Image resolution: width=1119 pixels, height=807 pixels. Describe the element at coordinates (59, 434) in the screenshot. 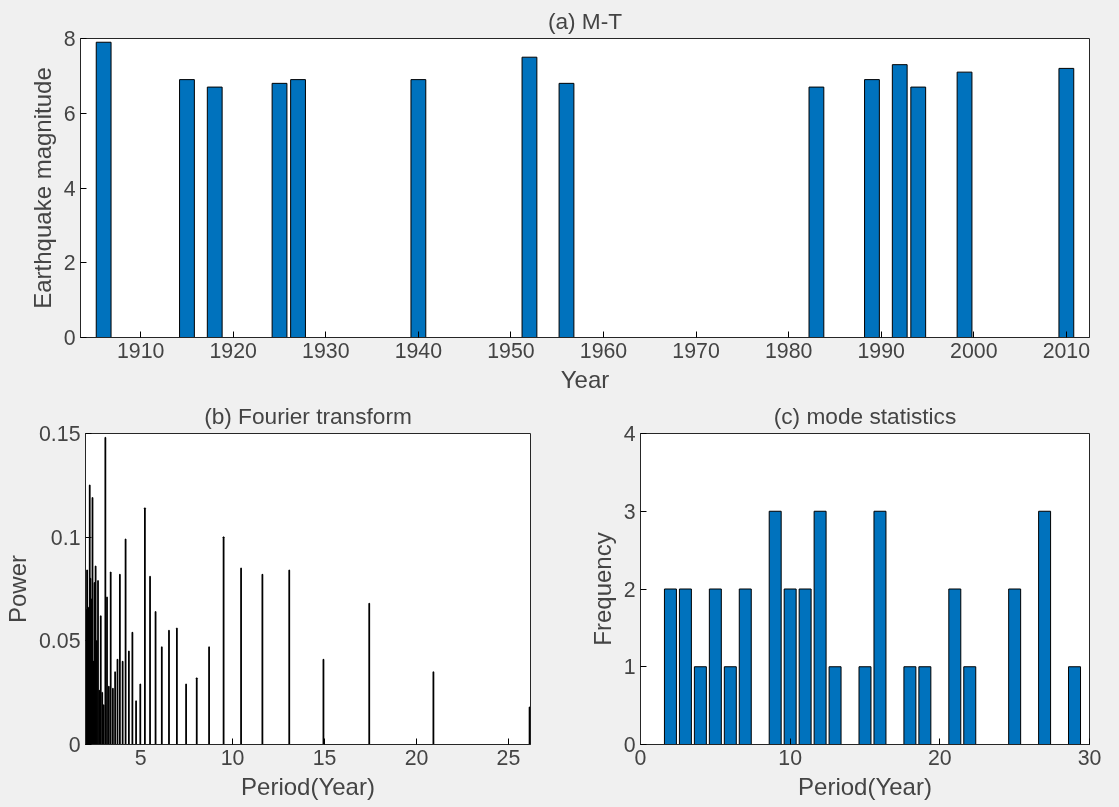

I see `y-tick-label: 0.15` at that location.